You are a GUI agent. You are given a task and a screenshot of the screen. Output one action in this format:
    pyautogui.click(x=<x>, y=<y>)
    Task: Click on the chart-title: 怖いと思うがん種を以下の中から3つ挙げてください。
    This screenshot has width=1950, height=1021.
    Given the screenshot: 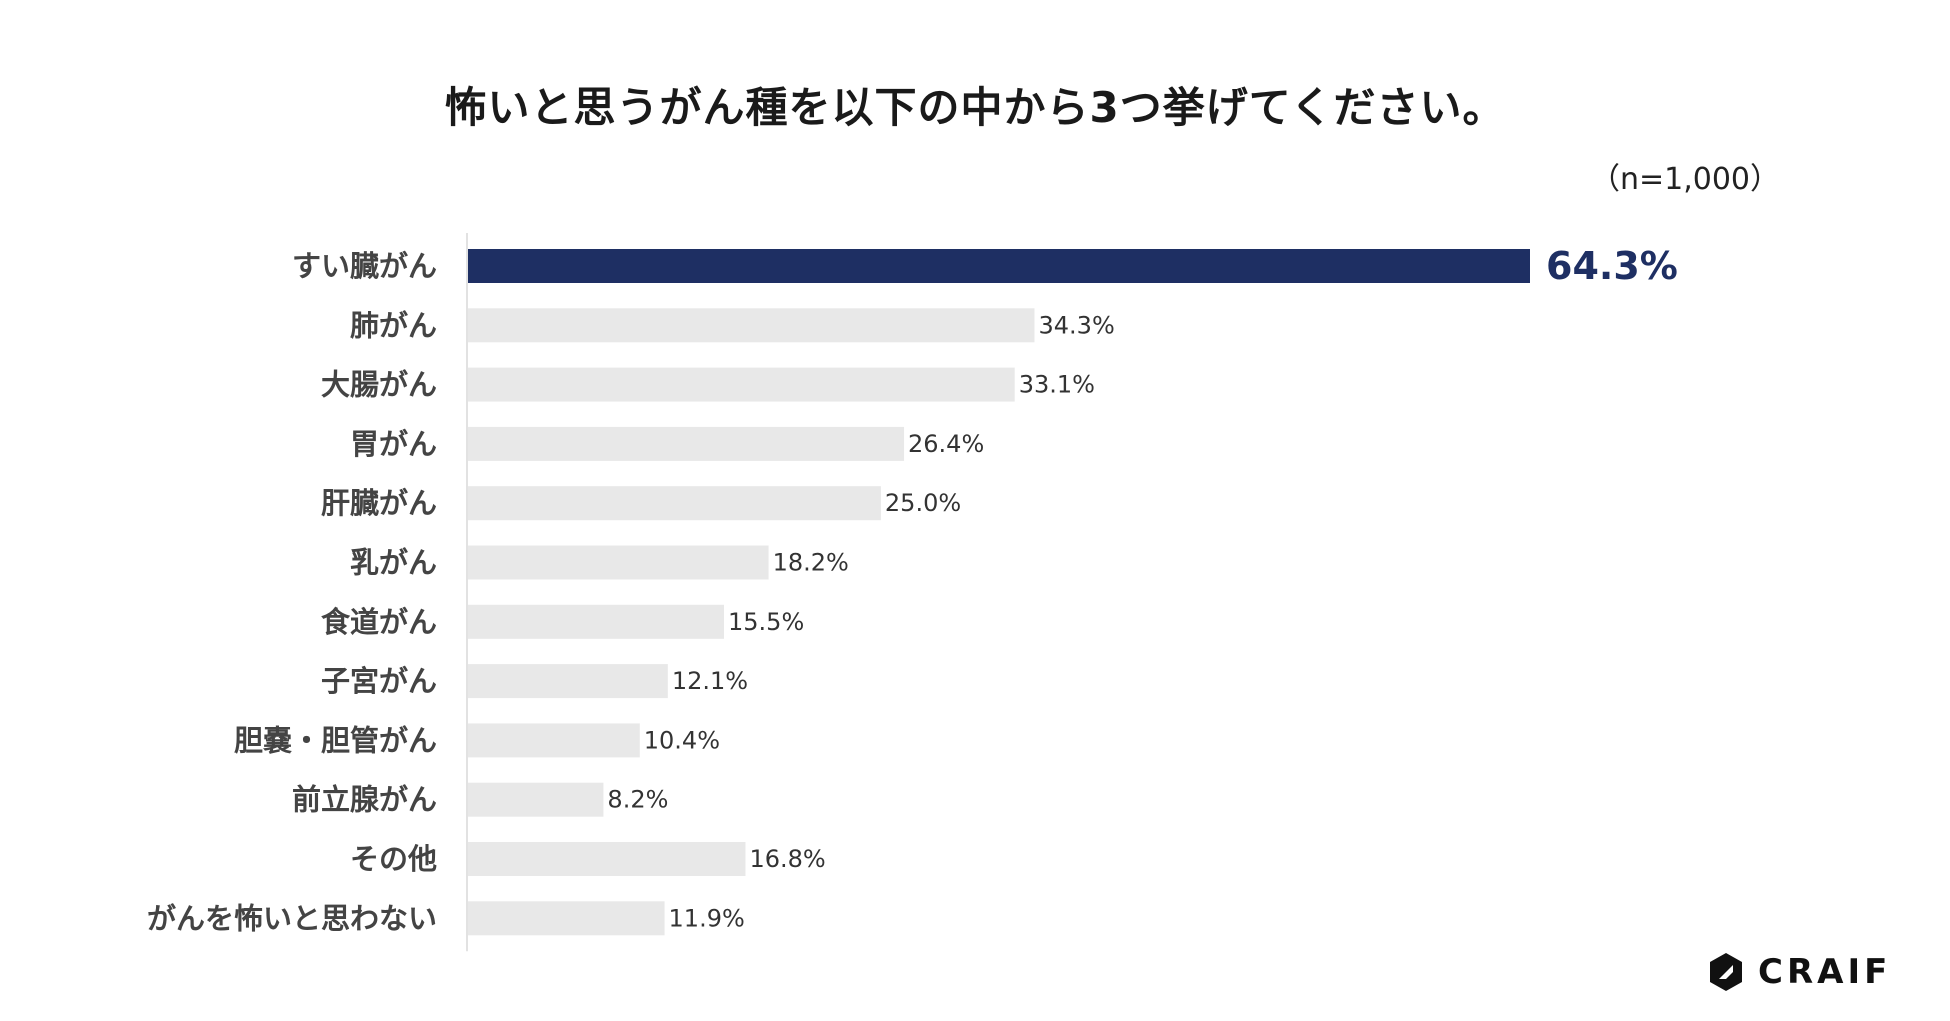 What is the action you would take?
    pyautogui.click(x=975, y=107)
    